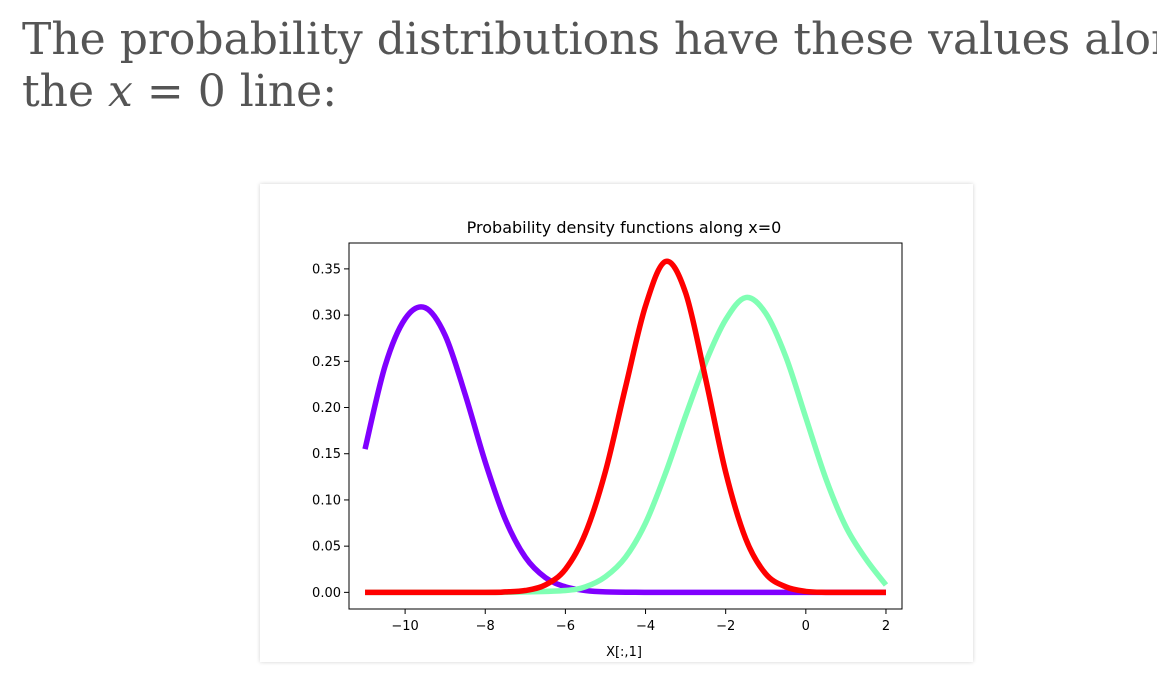  I want to click on y-tick-label: 0.30, so click(326, 316).